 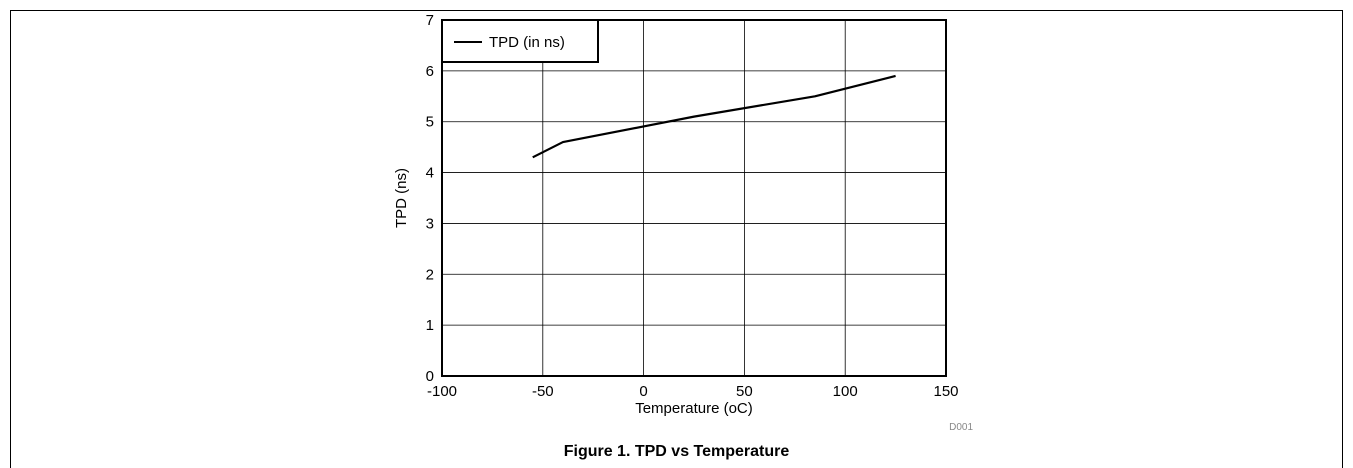 I want to click on chart-series, so click(x=714, y=116).